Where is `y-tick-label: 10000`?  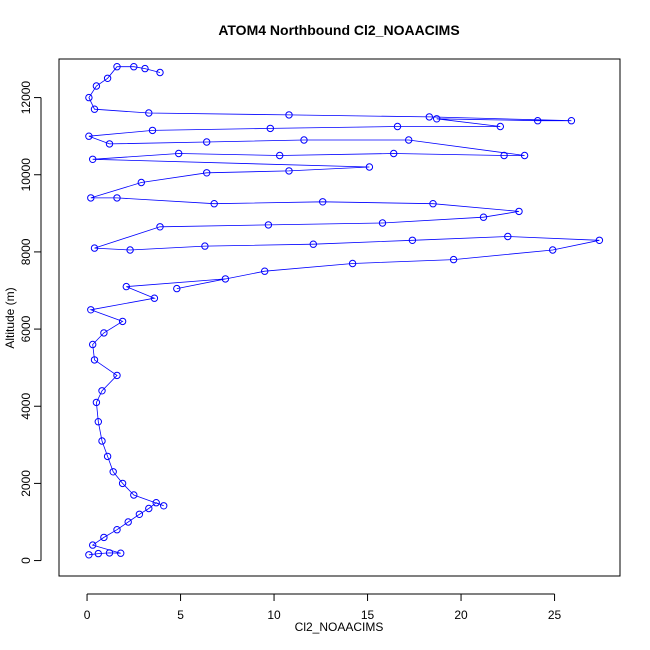
y-tick-label: 10000 is located at coordinates (26, 175).